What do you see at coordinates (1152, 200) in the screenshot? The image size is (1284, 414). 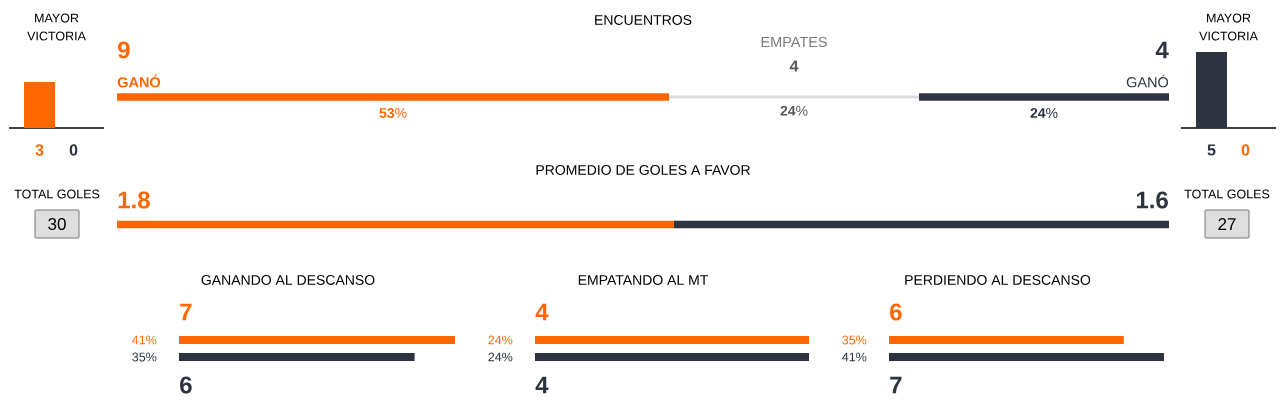 I see `data-label: 1.6` at bounding box center [1152, 200].